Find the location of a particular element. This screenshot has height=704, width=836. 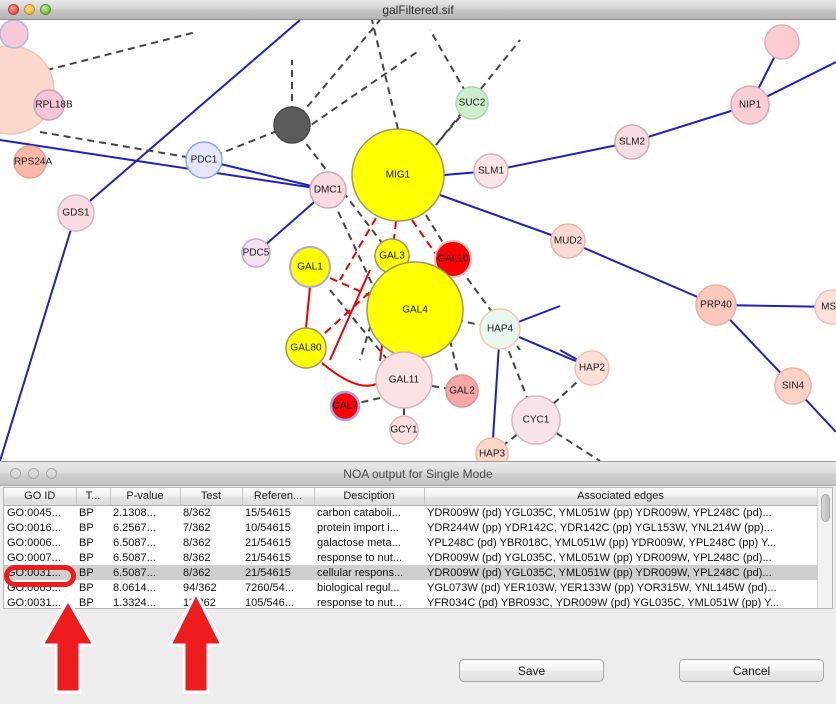

network-node-MSI is located at coordinates (825, 307).